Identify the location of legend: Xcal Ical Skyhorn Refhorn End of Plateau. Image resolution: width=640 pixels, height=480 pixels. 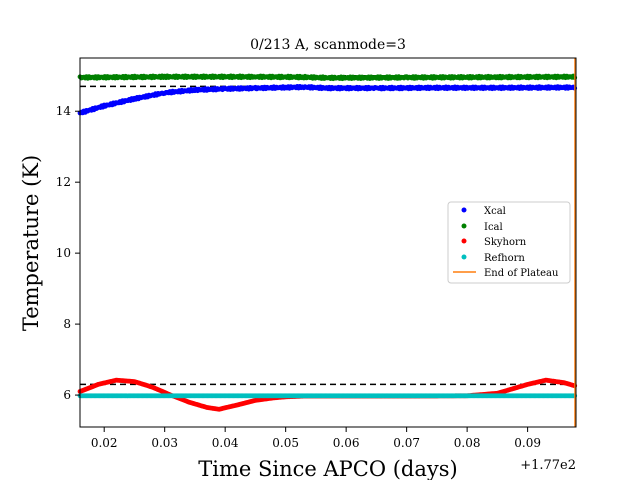
(509, 242).